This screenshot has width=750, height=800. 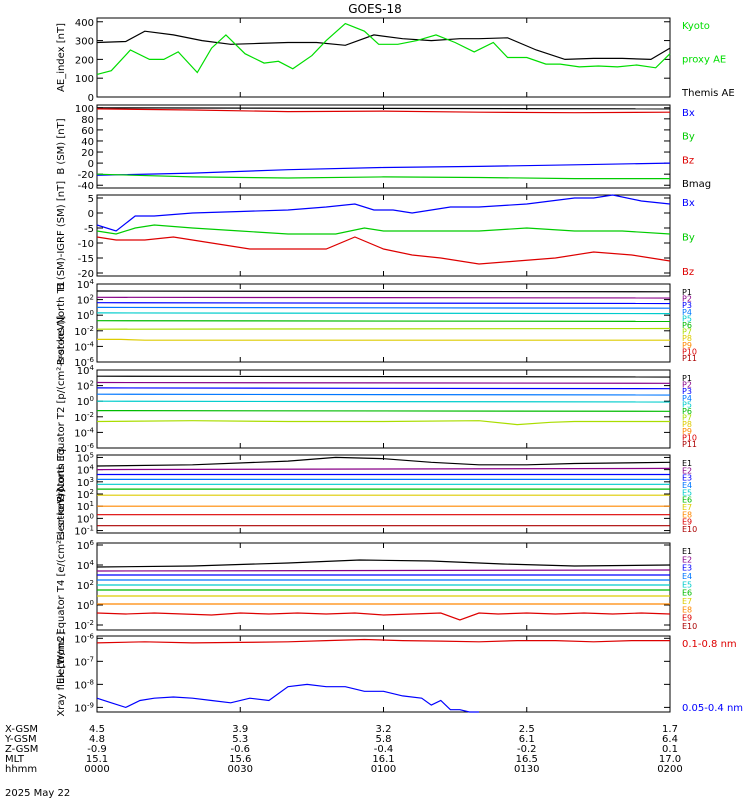 I want to click on series-line-p6, so click(x=383, y=411).